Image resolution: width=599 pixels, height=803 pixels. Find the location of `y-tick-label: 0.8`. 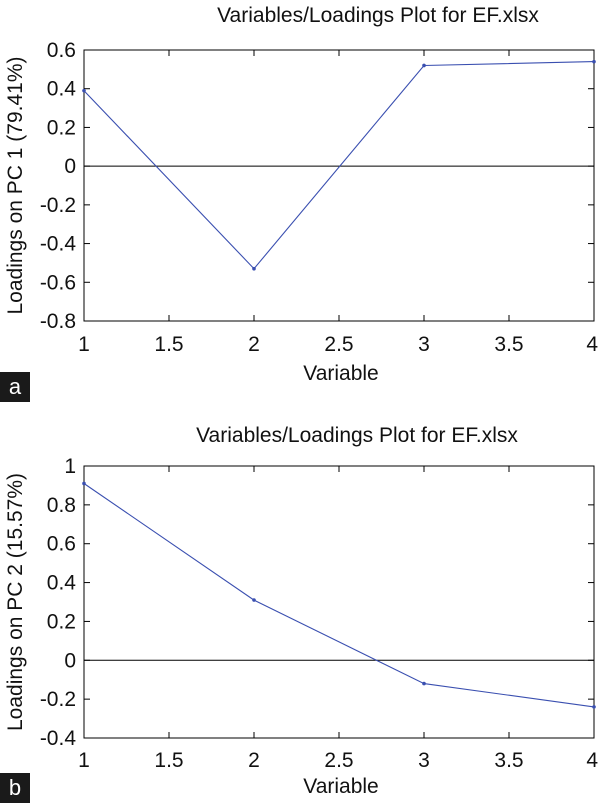

y-tick-label: 0.8 is located at coordinates (61, 505).